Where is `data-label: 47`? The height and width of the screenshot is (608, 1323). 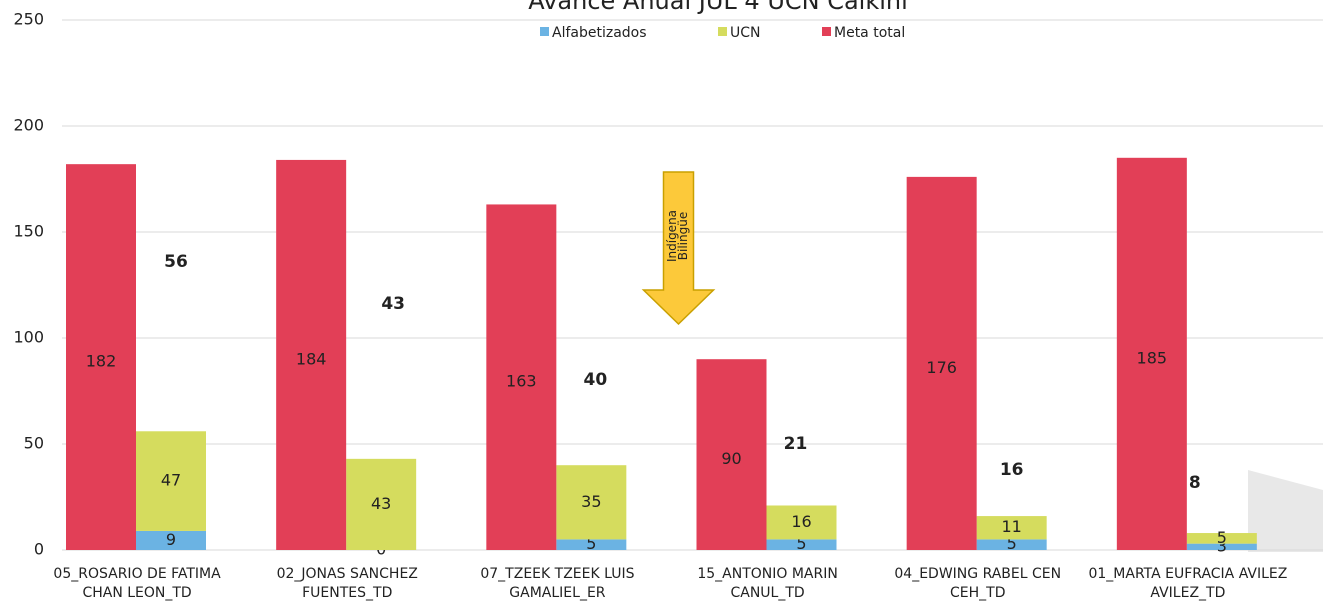 data-label: 47 is located at coordinates (171, 480).